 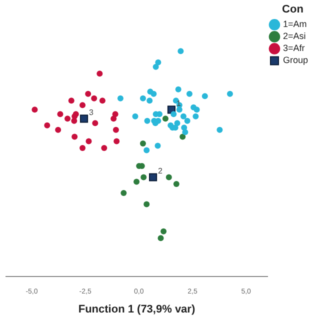 I want to click on annotation: 1, so click(x=179, y=103).